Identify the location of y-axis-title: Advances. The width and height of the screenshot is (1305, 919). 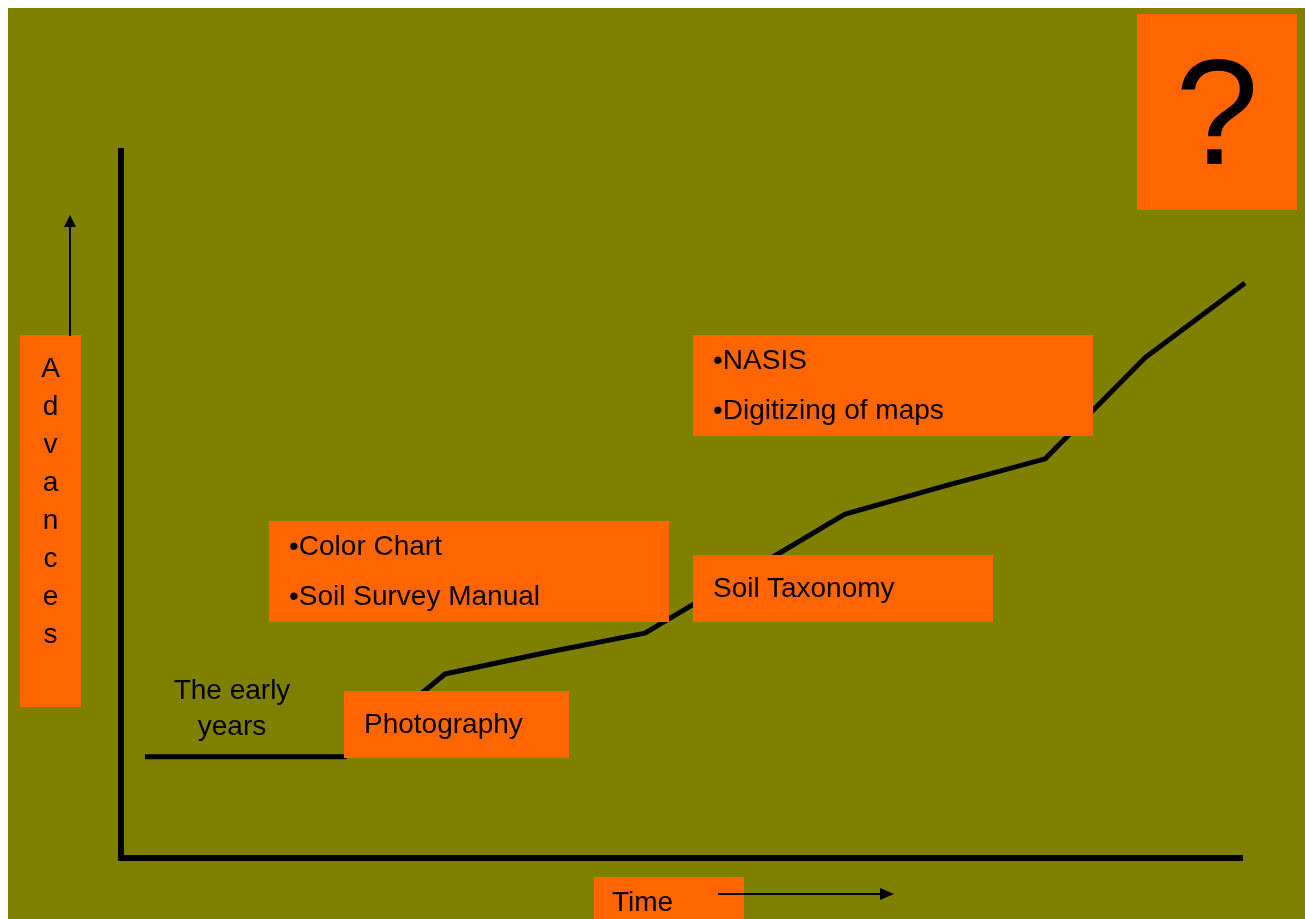
(50, 501).